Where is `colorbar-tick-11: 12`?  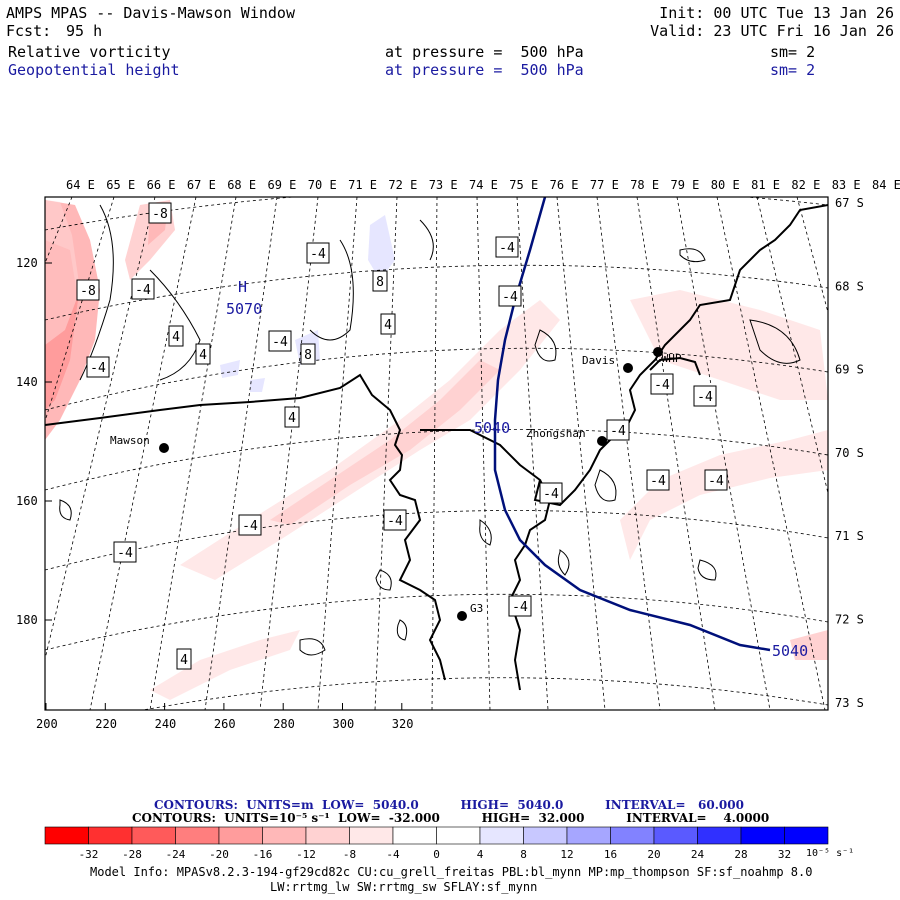
colorbar-tick-11: 12 is located at coordinates (566, 854).